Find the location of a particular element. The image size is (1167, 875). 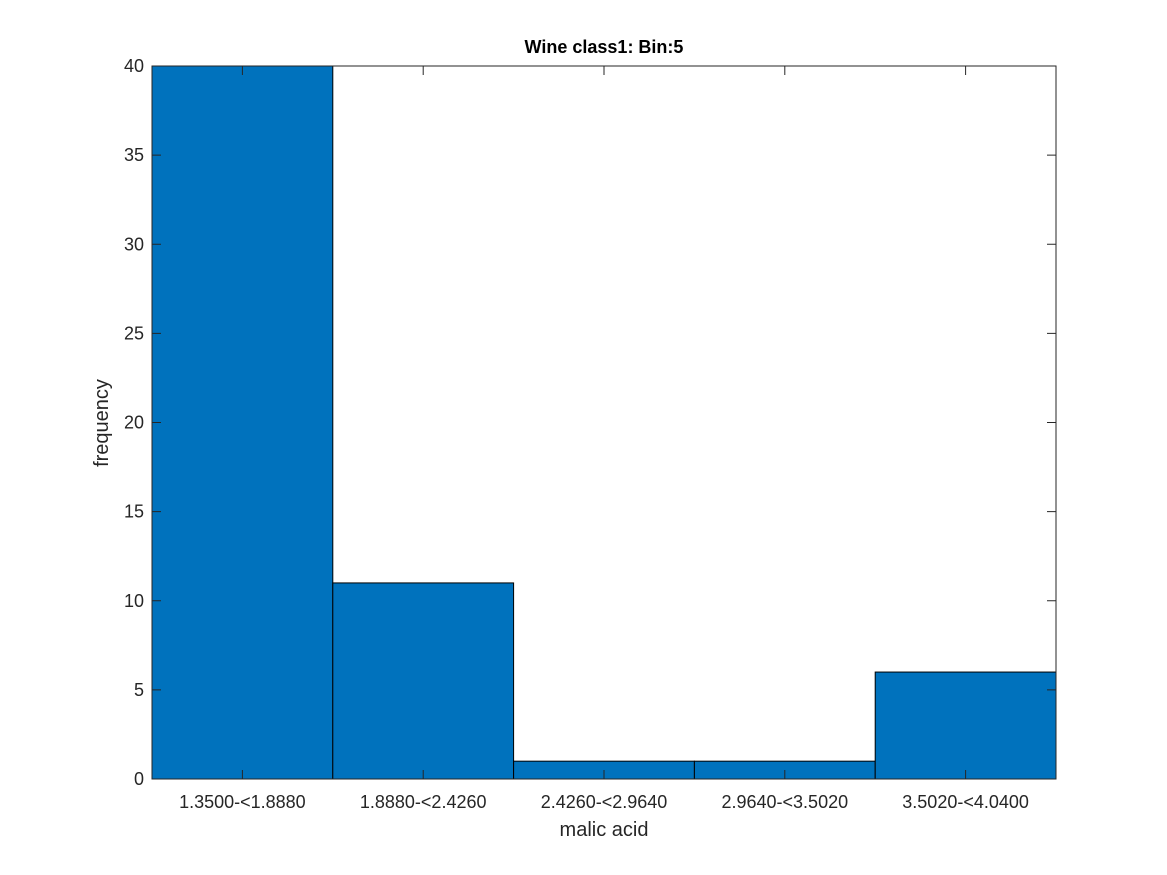

x-tick-label: 1.3500-<1.8880 is located at coordinates (242, 802).